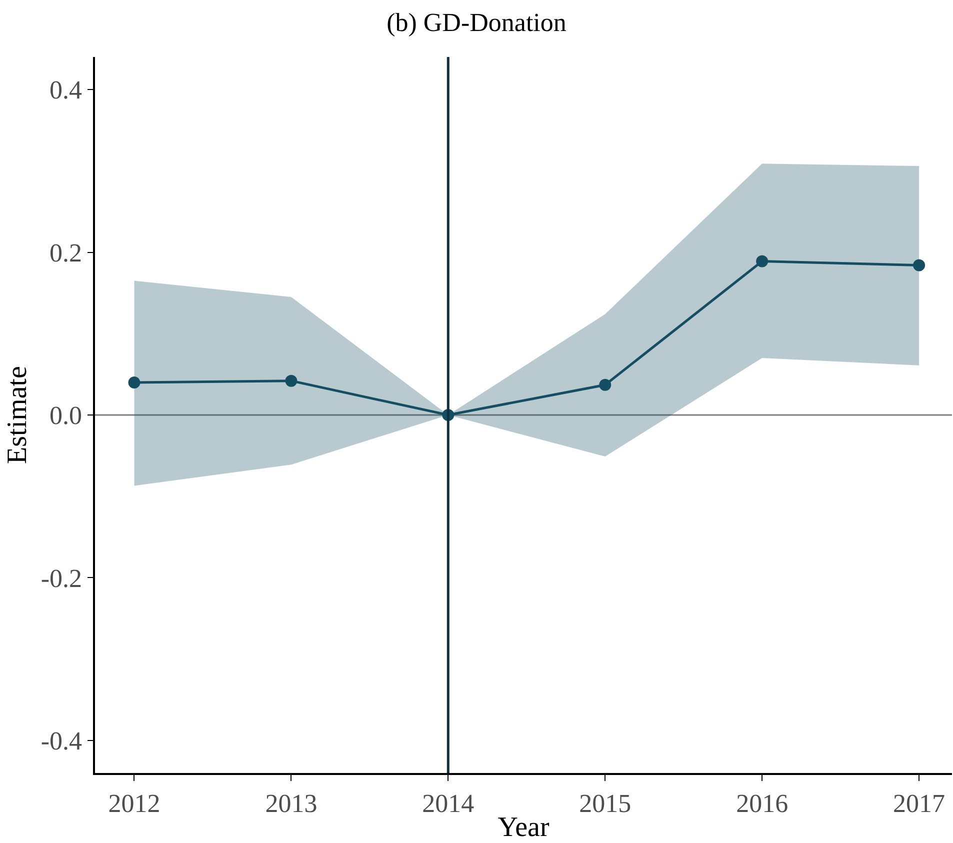  What do you see at coordinates (66, 253) in the screenshot?
I see `y-tick-label: 0.2` at bounding box center [66, 253].